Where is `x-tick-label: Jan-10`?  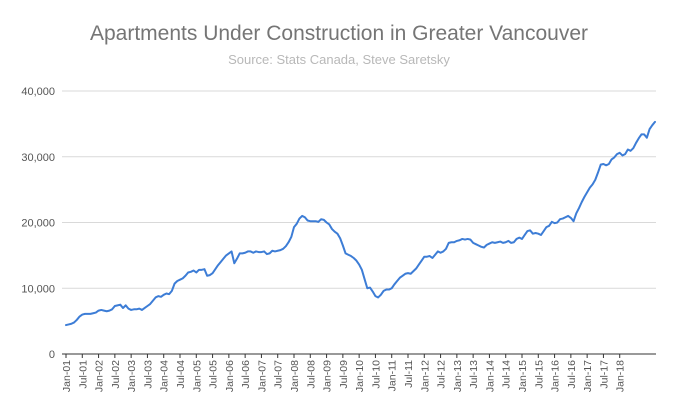
x-tick-label: Jan-10 is located at coordinates (360, 376).